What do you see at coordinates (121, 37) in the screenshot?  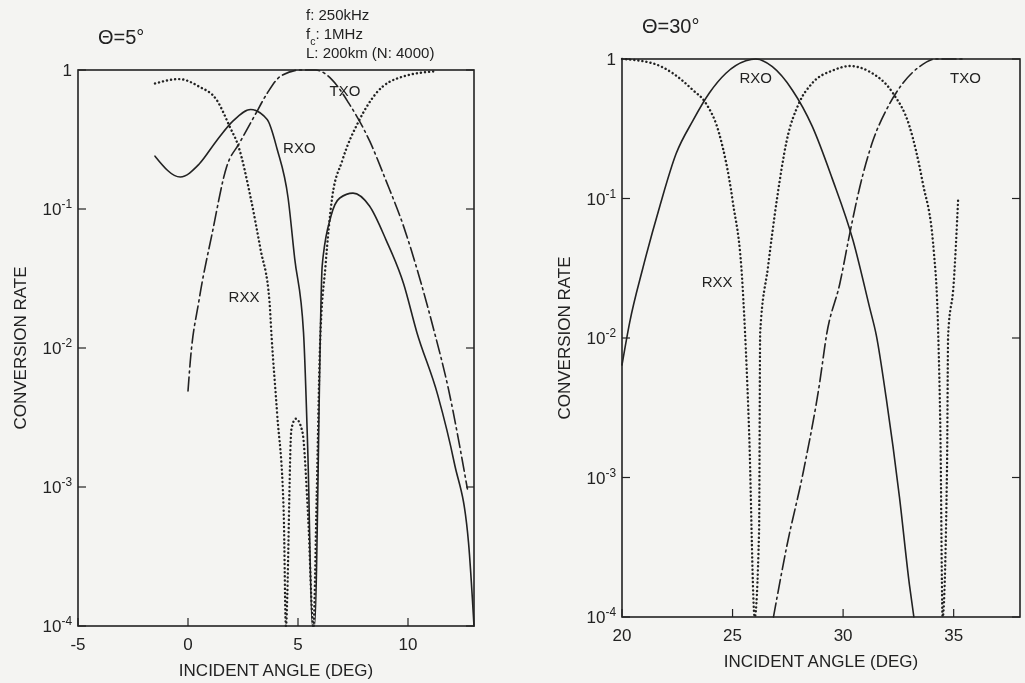 I see `chart-title: Θ=5°` at bounding box center [121, 37].